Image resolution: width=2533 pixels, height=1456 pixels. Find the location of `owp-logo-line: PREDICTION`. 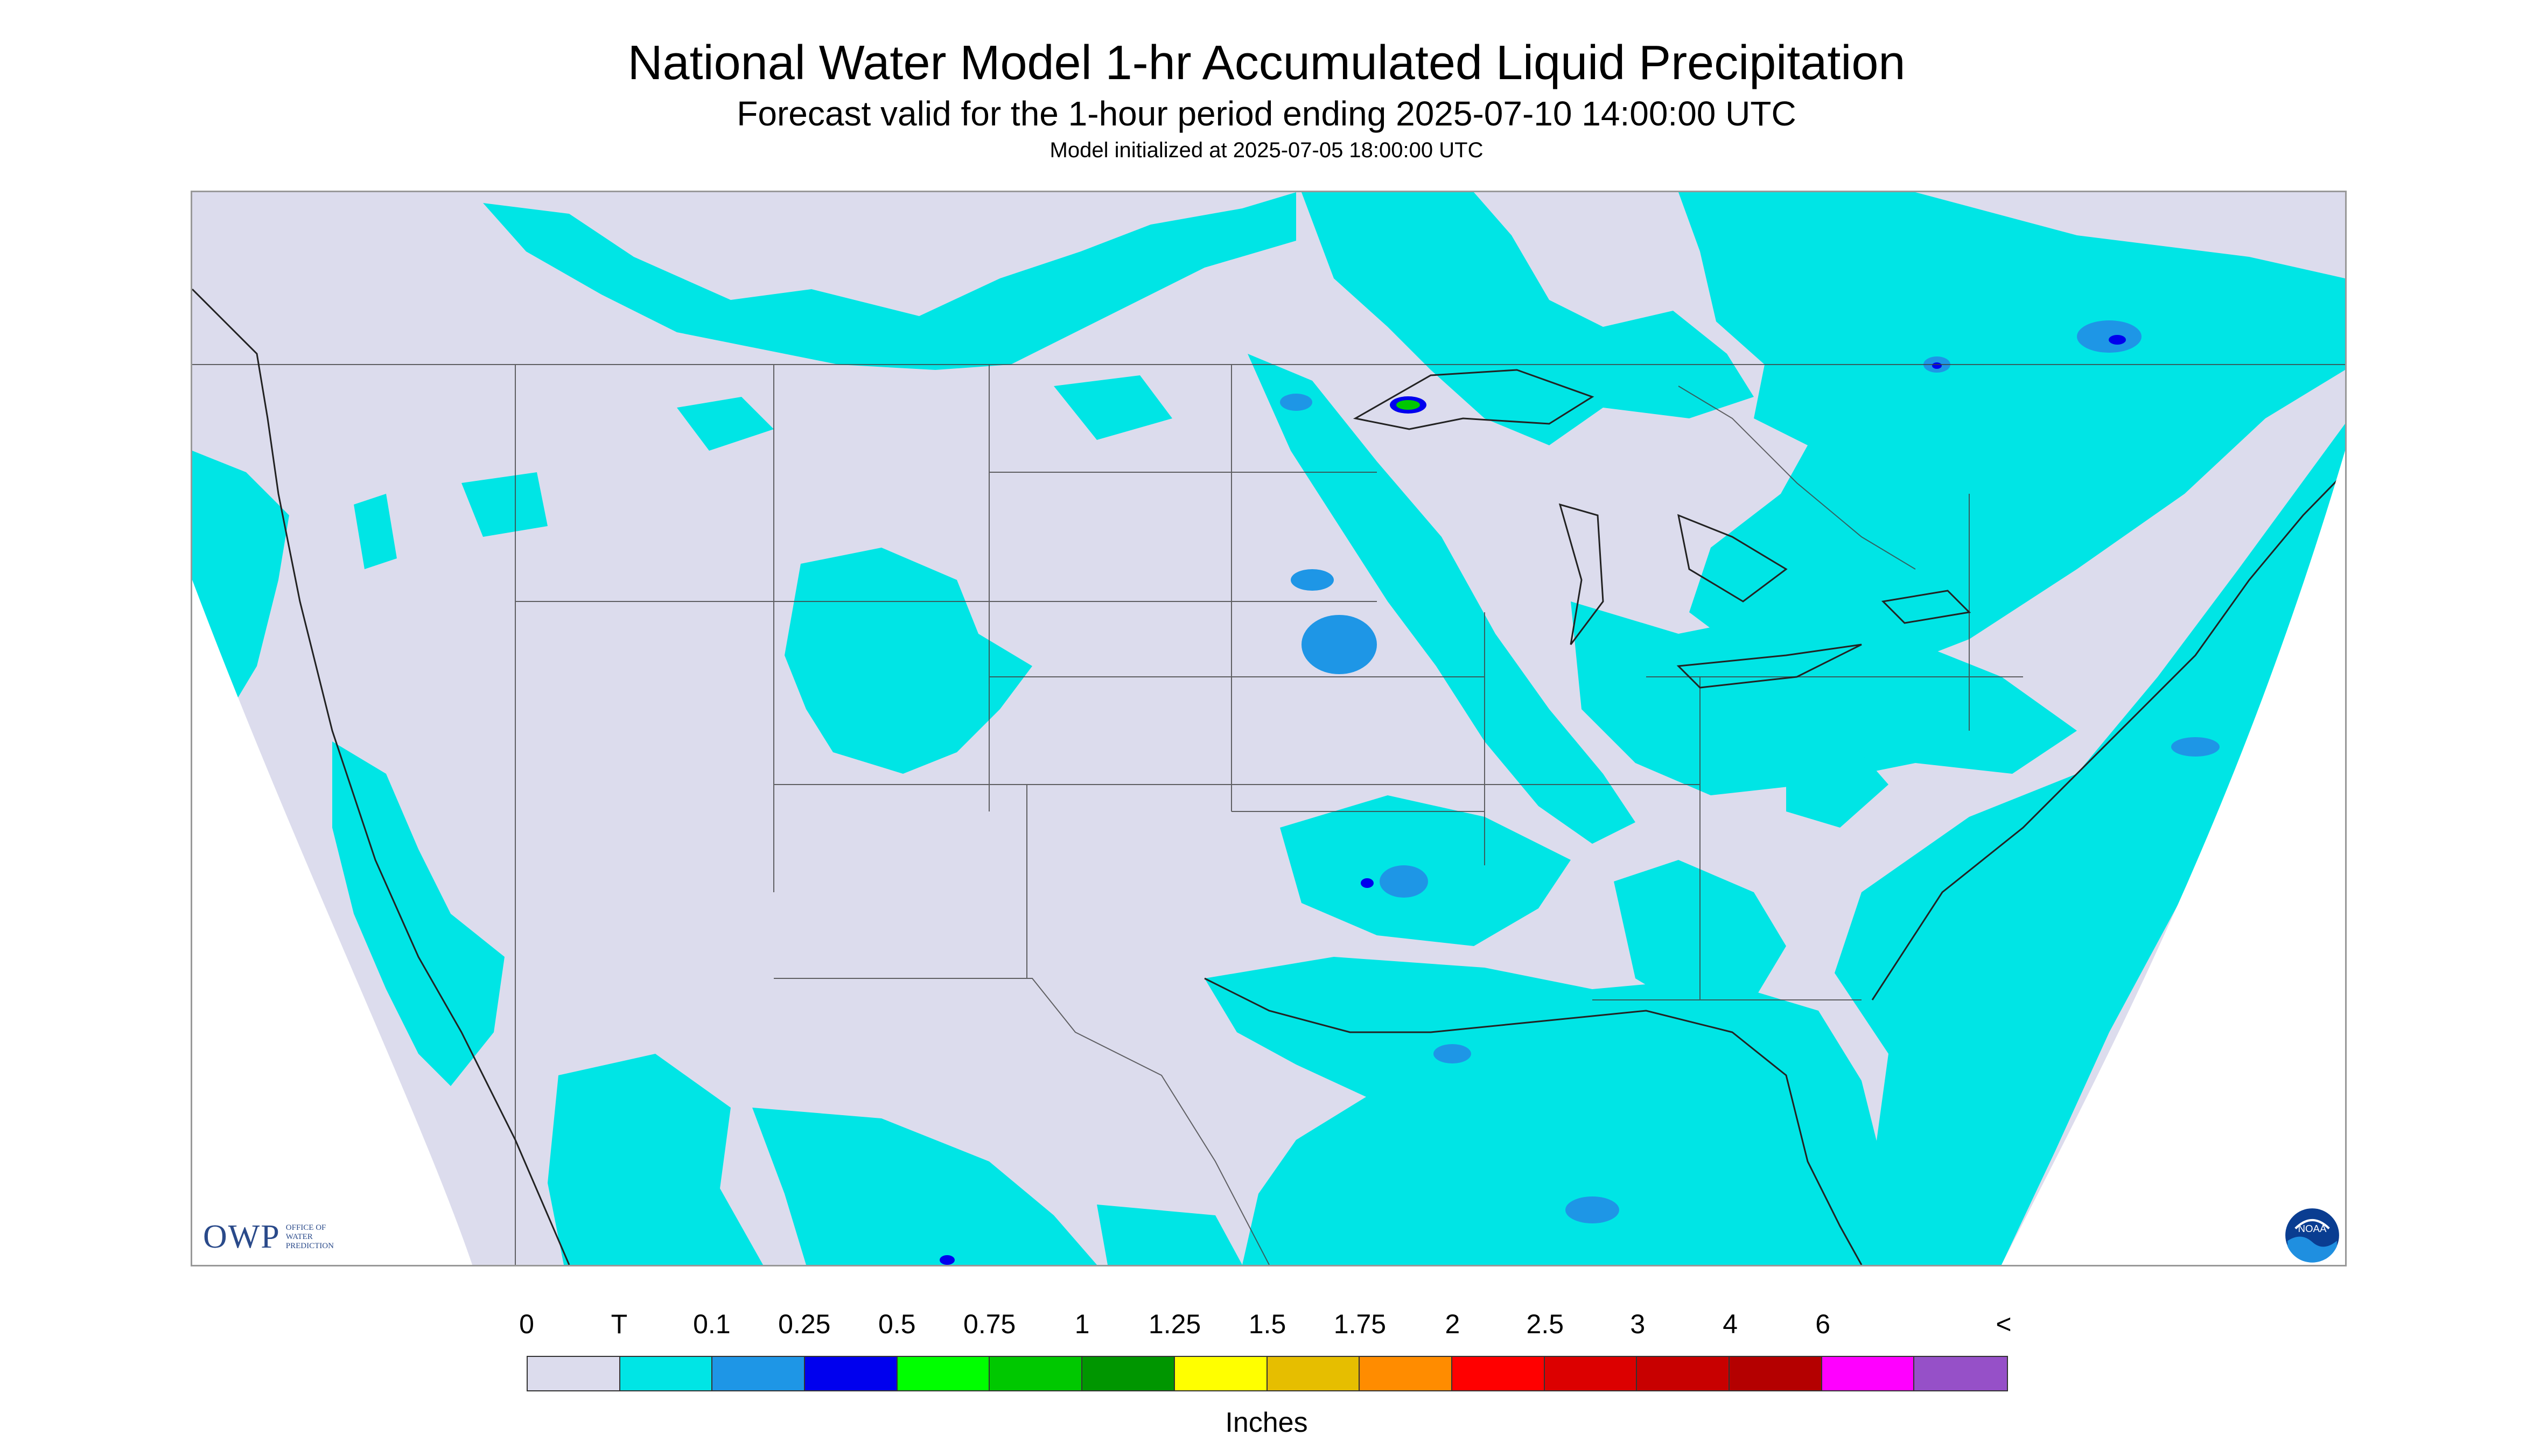

owp-logo-line: PREDICTION is located at coordinates (309, 1245).